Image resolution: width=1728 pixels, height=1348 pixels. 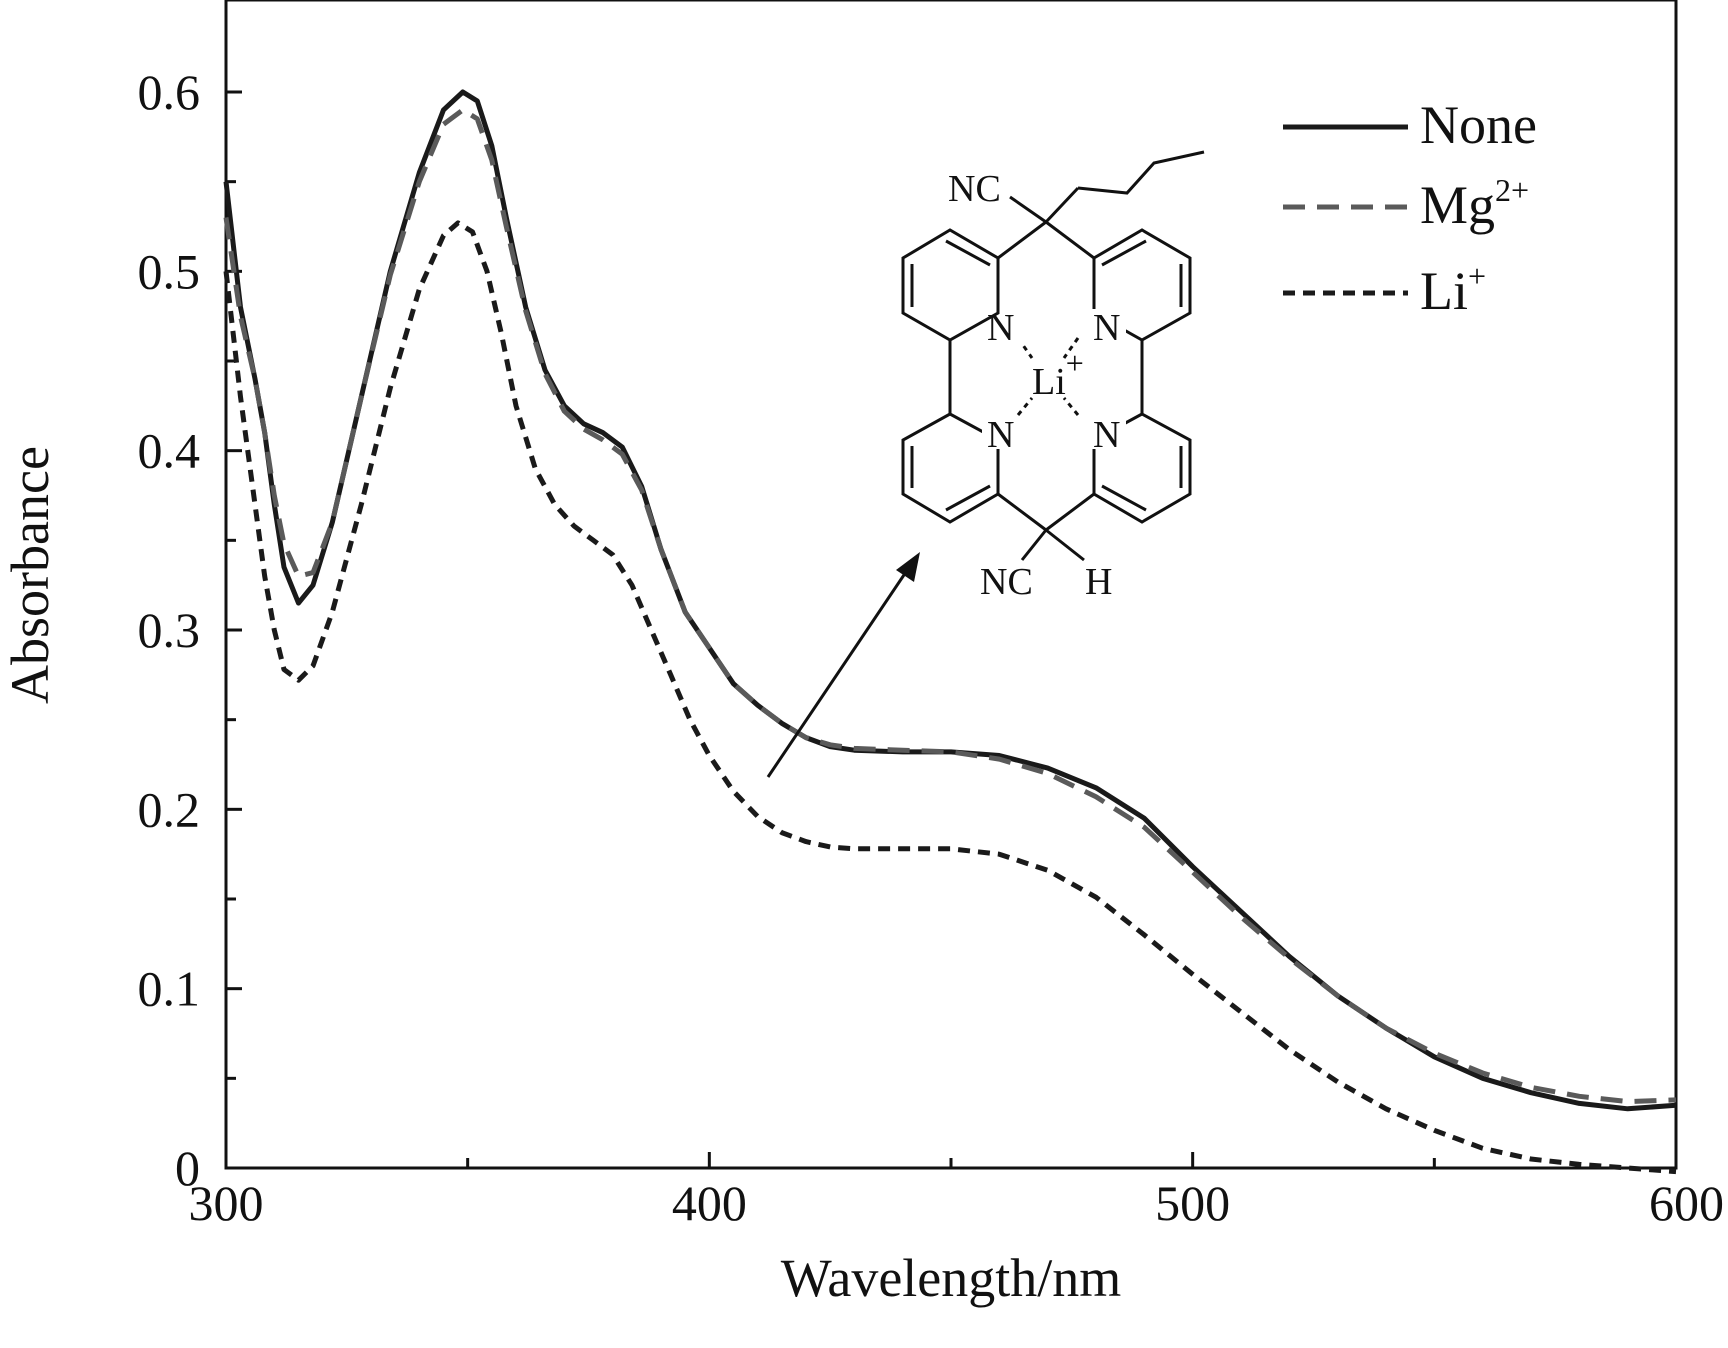 I want to click on x-tick-label: 300, so click(x=226, y=1203).